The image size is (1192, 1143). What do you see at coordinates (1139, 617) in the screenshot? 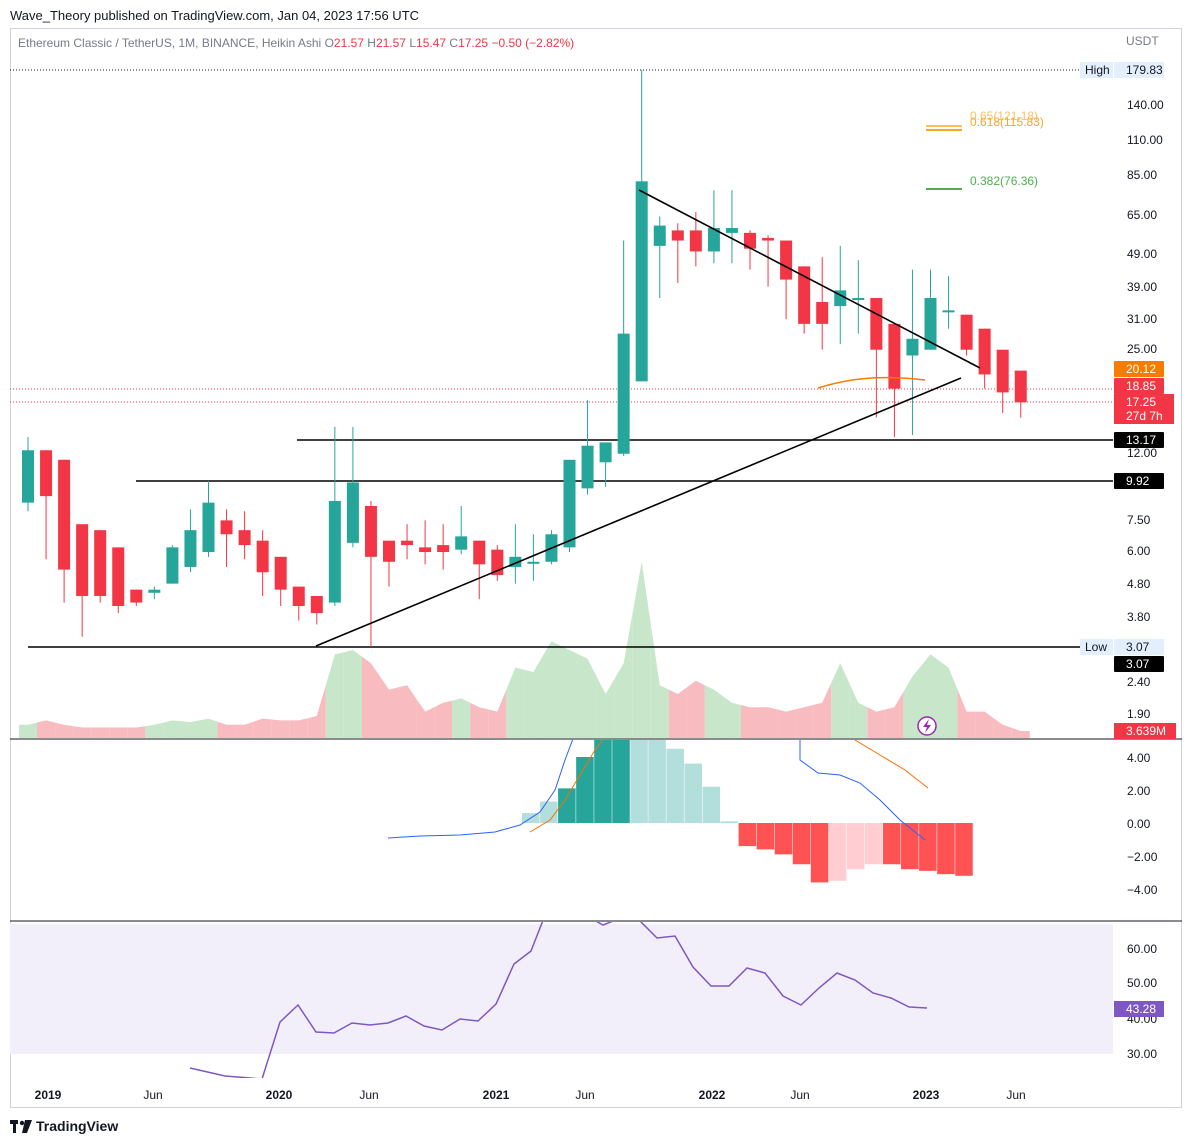
I see `price-axis-tick: 3.80` at bounding box center [1139, 617].